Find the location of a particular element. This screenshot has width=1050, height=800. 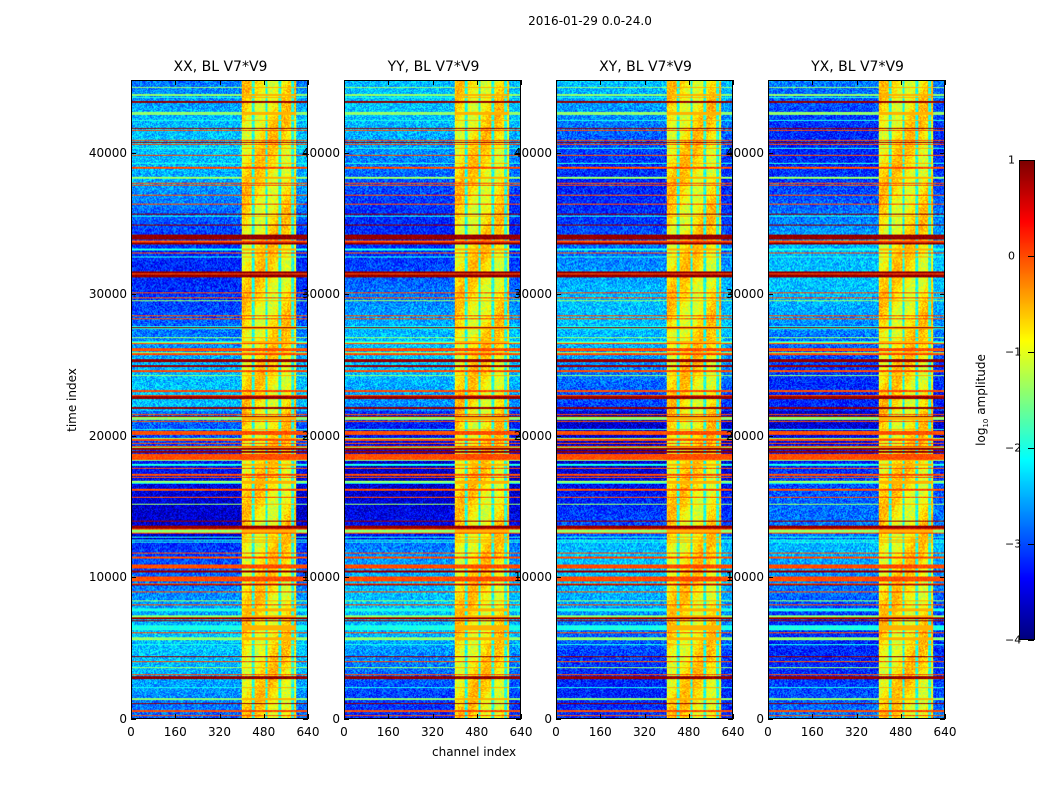

colorbar is located at coordinates (1027, 400).